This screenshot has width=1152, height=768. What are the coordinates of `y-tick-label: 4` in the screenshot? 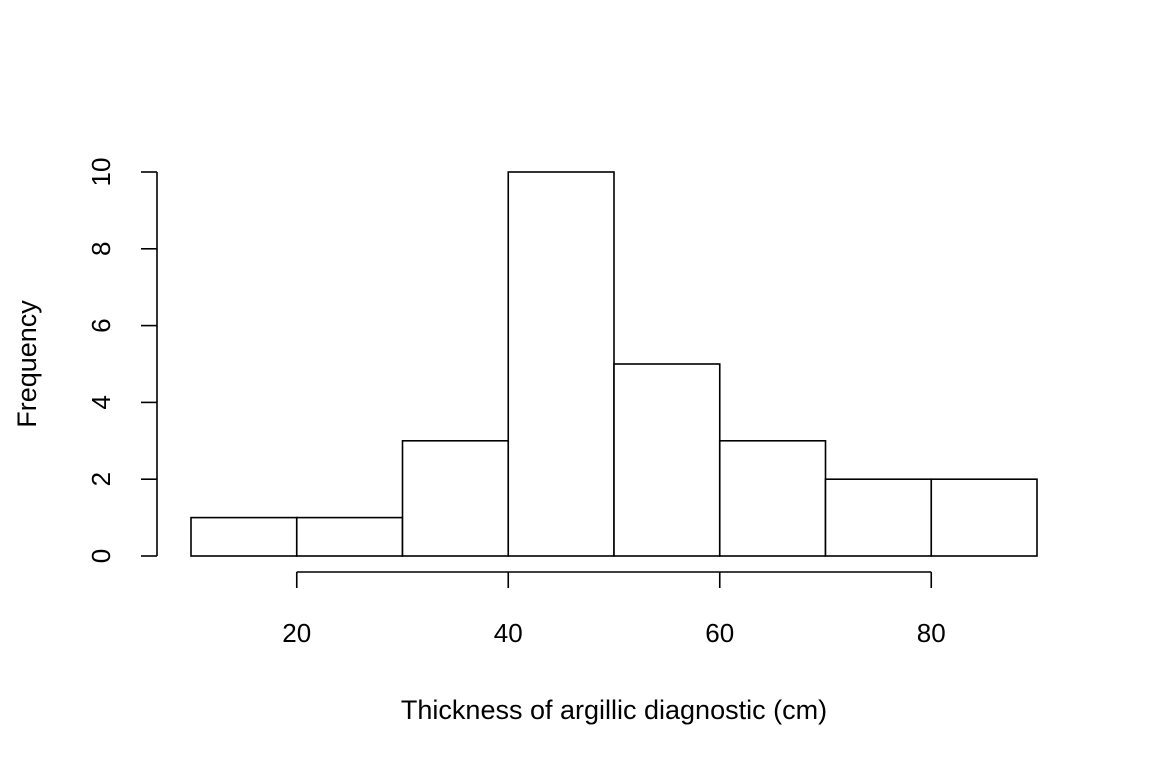 It's located at (101, 402).